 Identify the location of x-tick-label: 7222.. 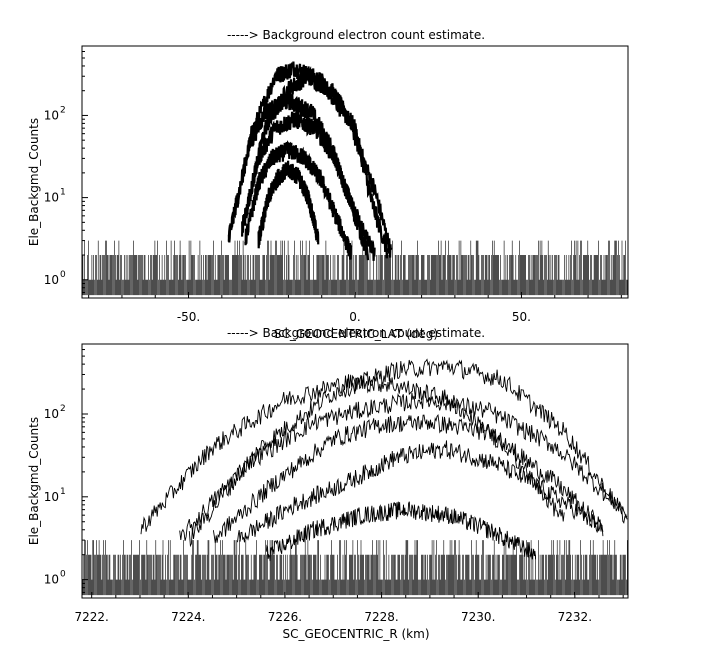
(91, 617).